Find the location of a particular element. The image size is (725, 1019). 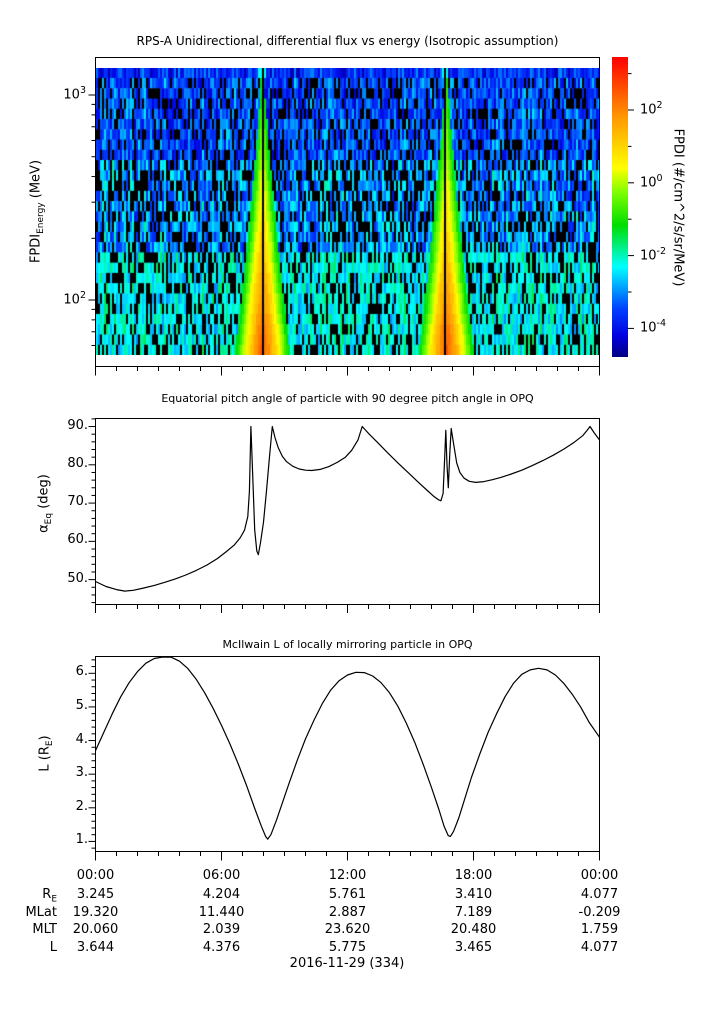

ephemeris-value: 23.620 is located at coordinates (347, 929).